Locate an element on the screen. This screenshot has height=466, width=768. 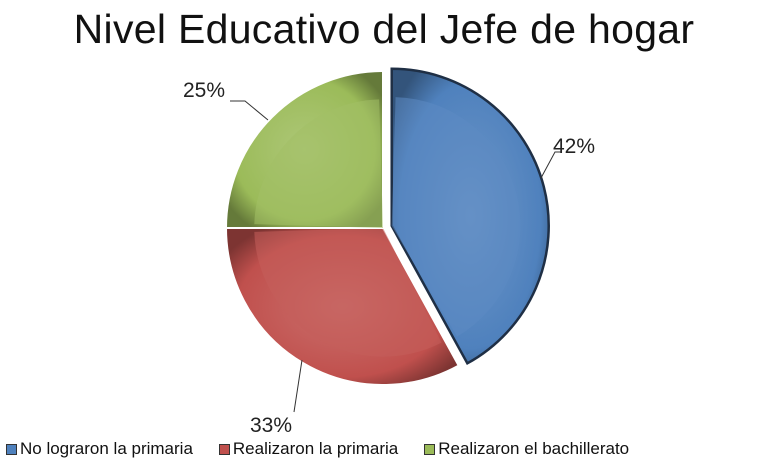
legend-label-no-lograron-primaria: No lograron la primaria is located at coordinates (106, 448).